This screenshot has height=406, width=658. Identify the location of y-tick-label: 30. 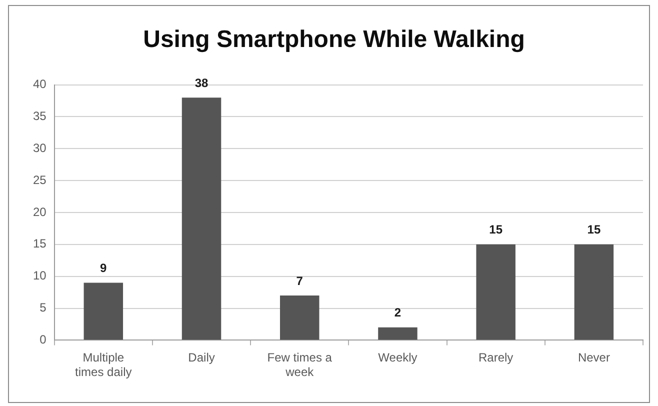
(39, 147).